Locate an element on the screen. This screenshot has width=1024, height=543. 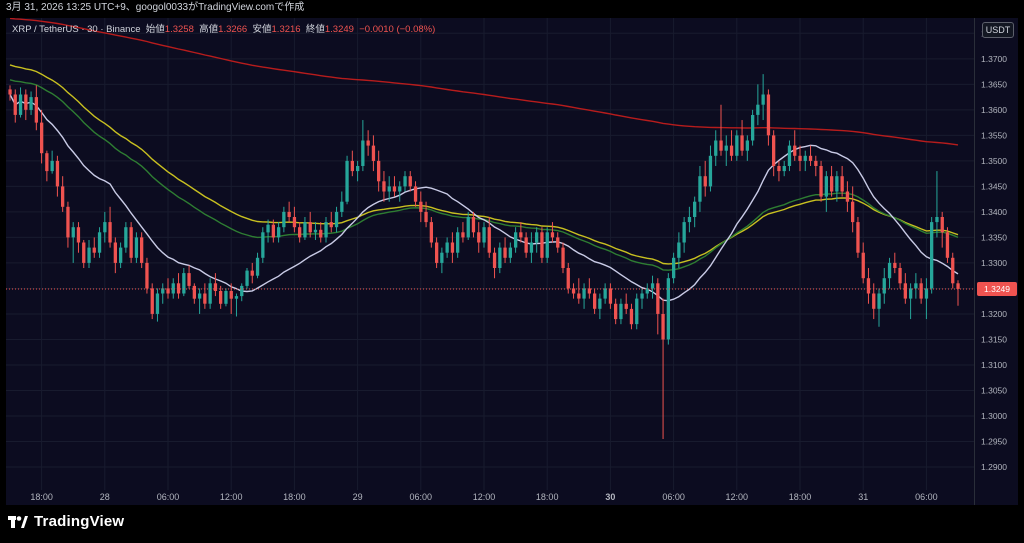
footer is located at coordinates (512, 524).